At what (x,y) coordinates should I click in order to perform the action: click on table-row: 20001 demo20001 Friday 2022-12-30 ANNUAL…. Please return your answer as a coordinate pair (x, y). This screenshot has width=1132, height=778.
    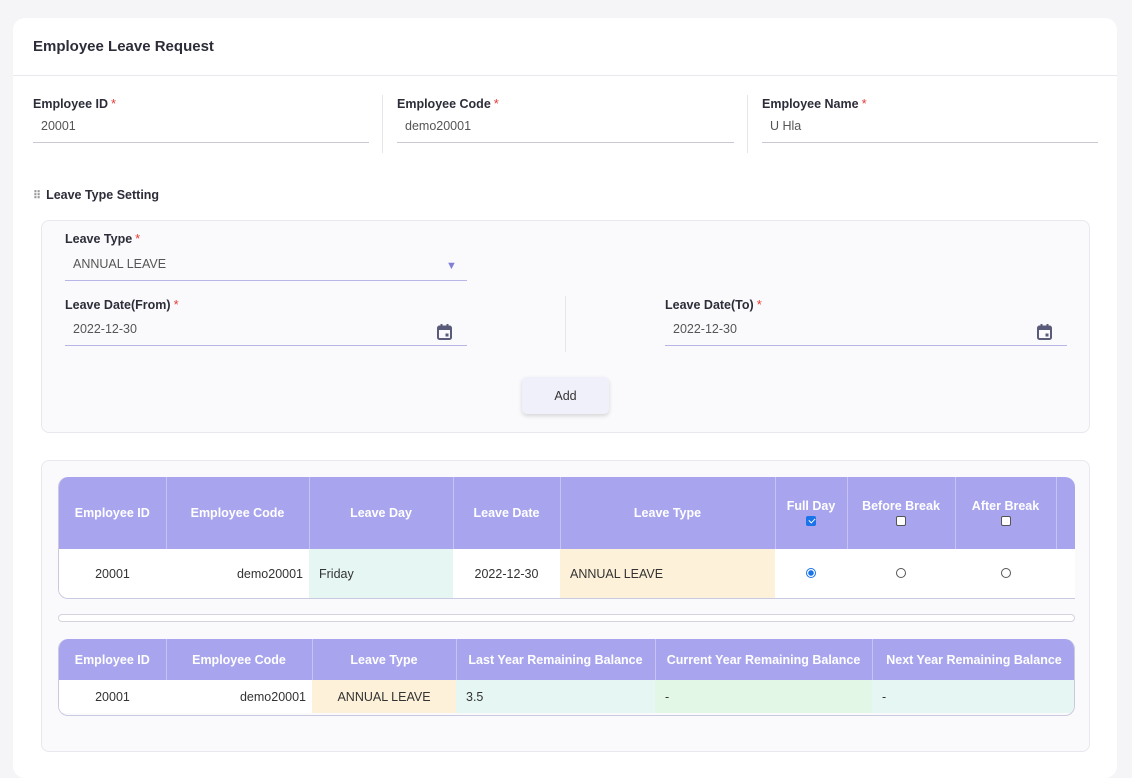
    Looking at the image, I should click on (567, 573).